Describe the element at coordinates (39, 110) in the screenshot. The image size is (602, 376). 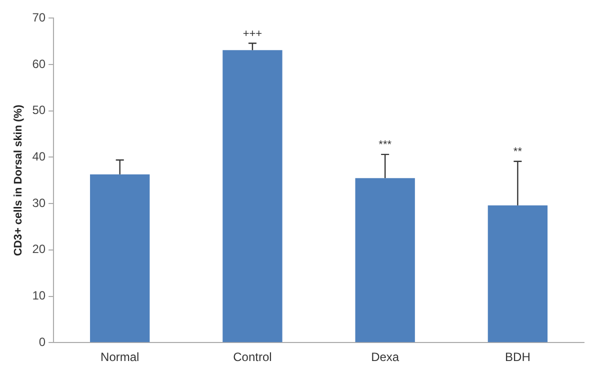
I see `y-tick-label: 50` at that location.